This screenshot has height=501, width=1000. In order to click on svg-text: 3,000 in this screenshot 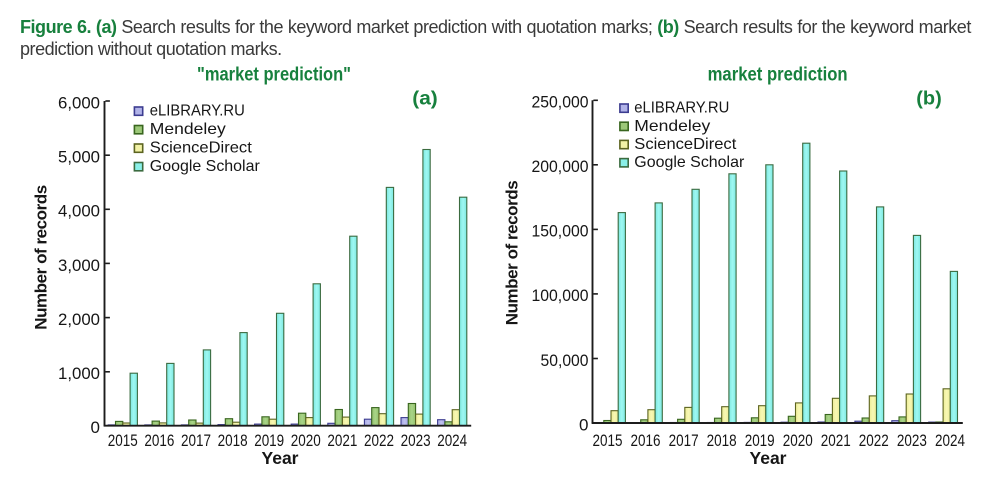, I will do `click(79, 265)`.